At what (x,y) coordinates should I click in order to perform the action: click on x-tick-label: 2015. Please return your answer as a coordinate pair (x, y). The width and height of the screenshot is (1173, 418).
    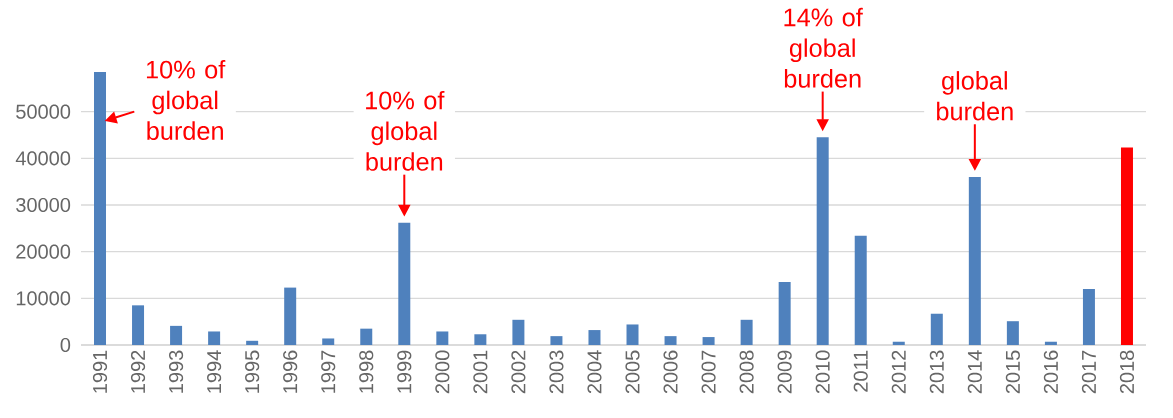
    Looking at the image, I should click on (1012, 372).